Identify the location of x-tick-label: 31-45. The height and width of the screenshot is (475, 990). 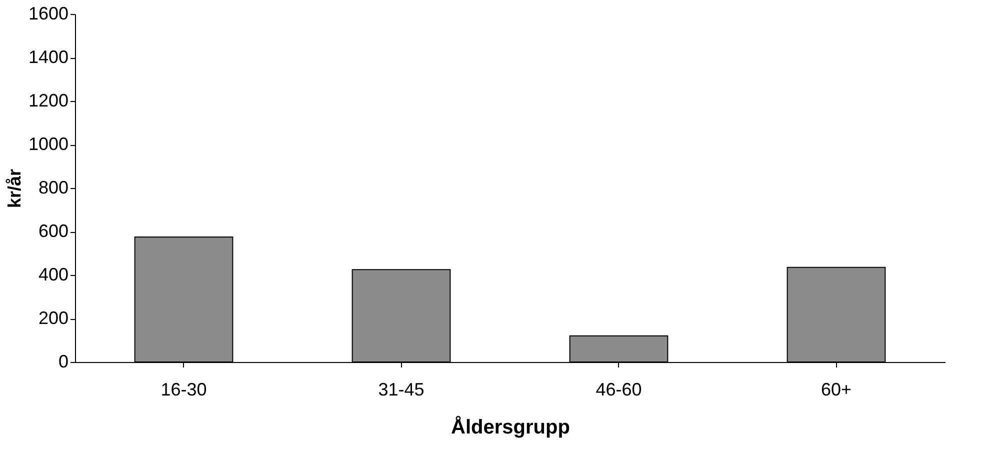
(401, 390).